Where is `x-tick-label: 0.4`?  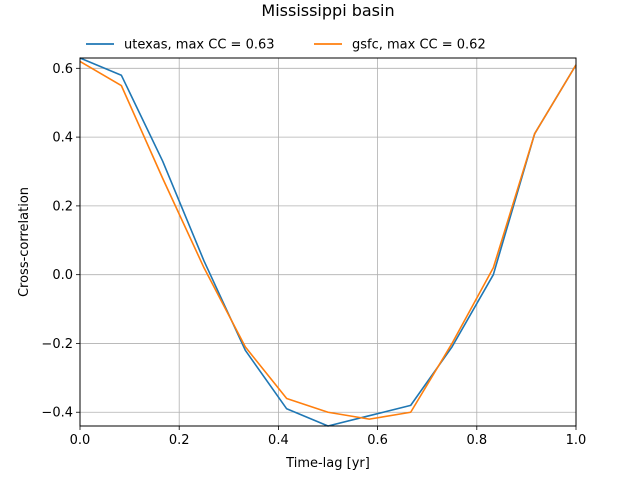 x-tick-label: 0.4 is located at coordinates (278, 440).